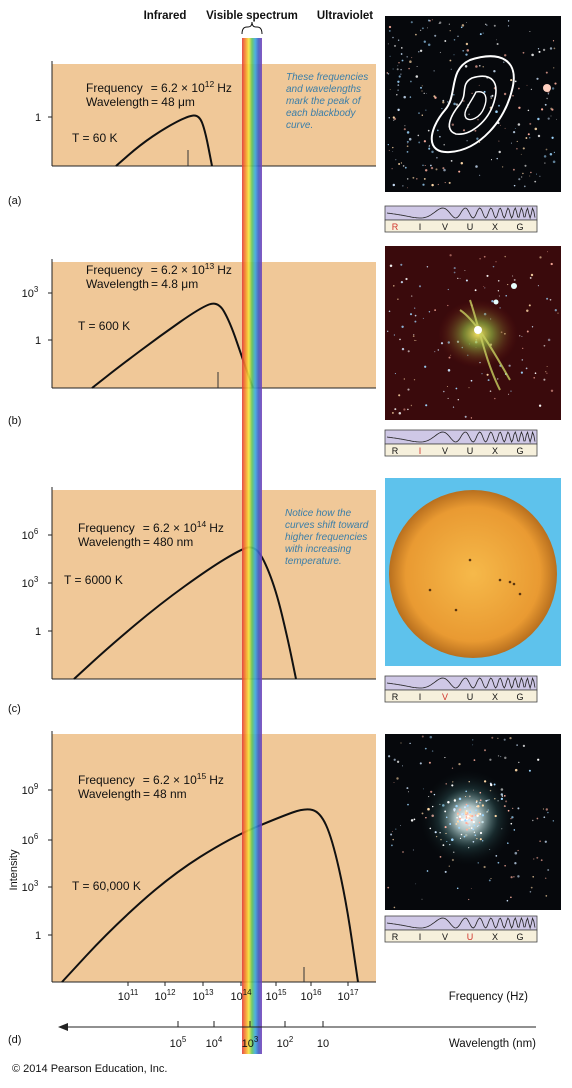  I want to click on panel-image-cluster, so click(473, 822).